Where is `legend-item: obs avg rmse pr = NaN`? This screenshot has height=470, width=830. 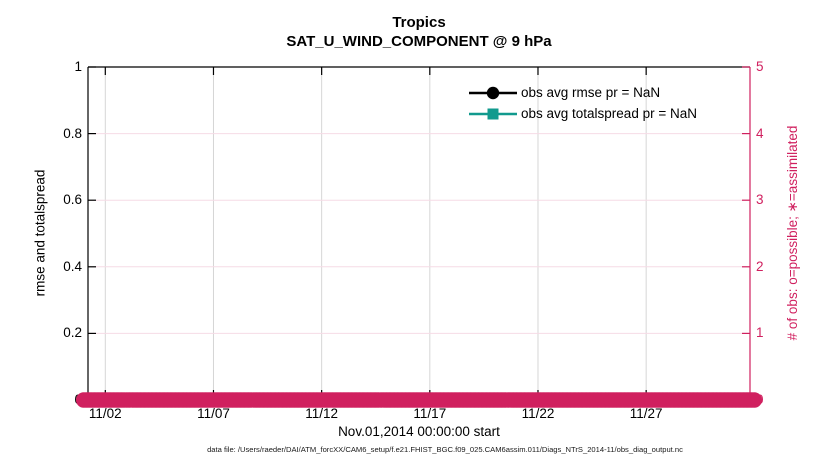
legend-item: obs avg rmse pr = NaN is located at coordinates (582, 92).